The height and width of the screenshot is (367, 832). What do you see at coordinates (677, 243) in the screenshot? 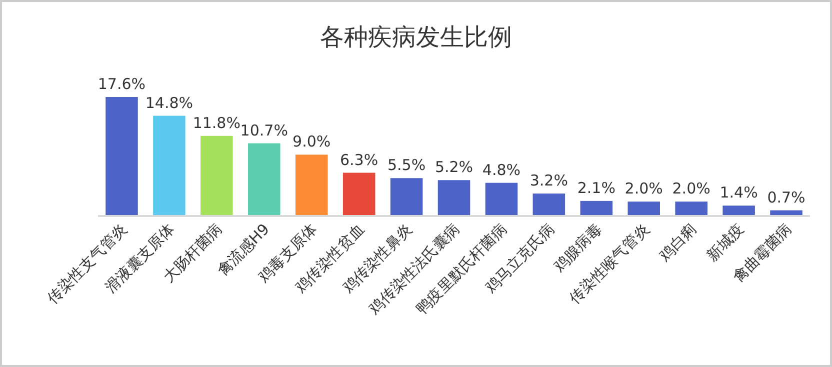
I see `x-tick-label: 鸡白痢` at bounding box center [677, 243].